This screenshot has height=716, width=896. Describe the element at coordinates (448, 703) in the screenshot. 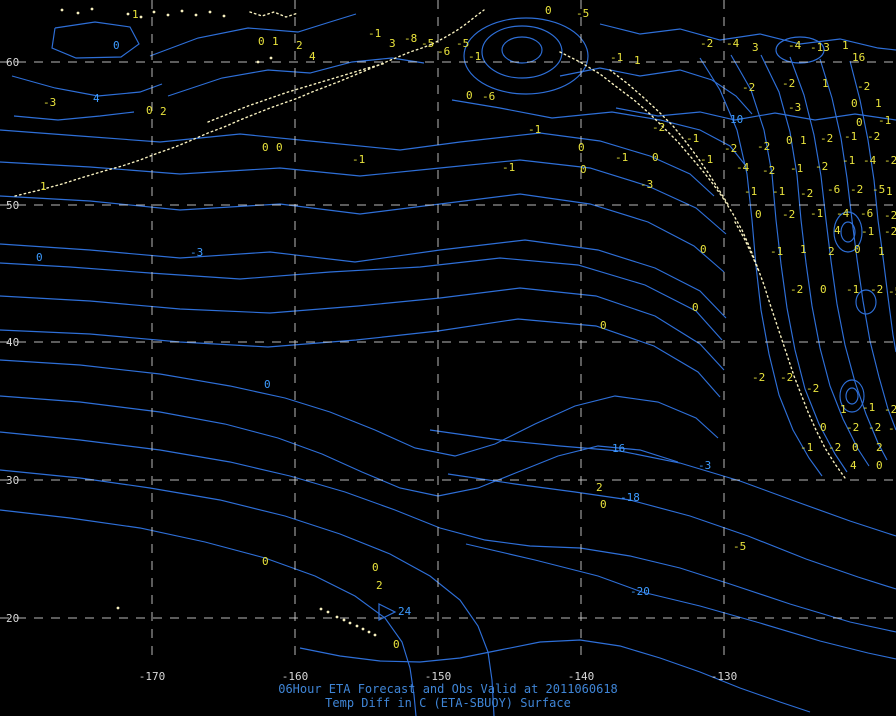

I see `map-title-line2: Temp Diff in C (ETA-SBUOY) Surface` at that location.